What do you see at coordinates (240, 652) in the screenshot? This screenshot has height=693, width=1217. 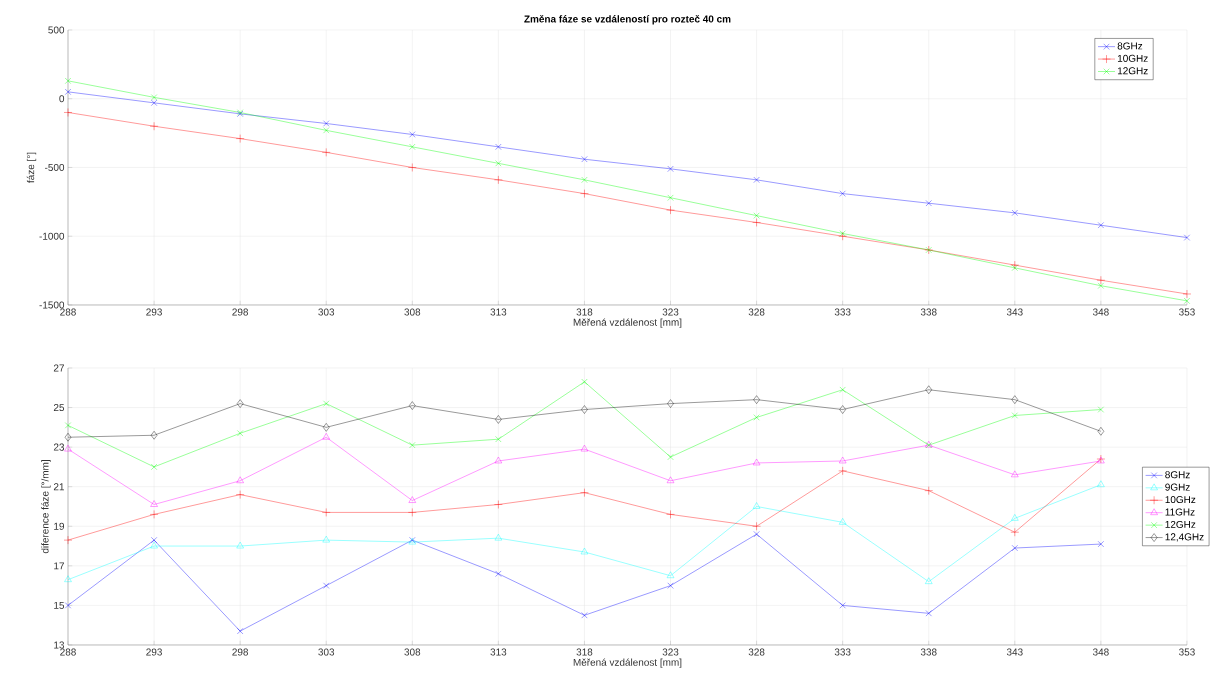 I see `x-tick-label: 298` at bounding box center [240, 652].